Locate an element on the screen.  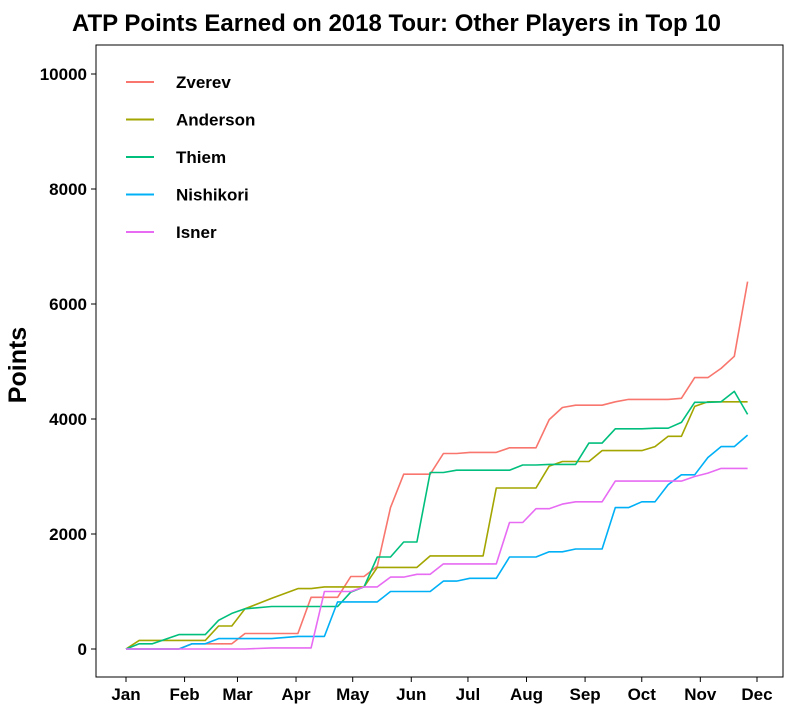
y-axis: 0 2000 4000 6000 8000 10000 is located at coordinates (68, 362).